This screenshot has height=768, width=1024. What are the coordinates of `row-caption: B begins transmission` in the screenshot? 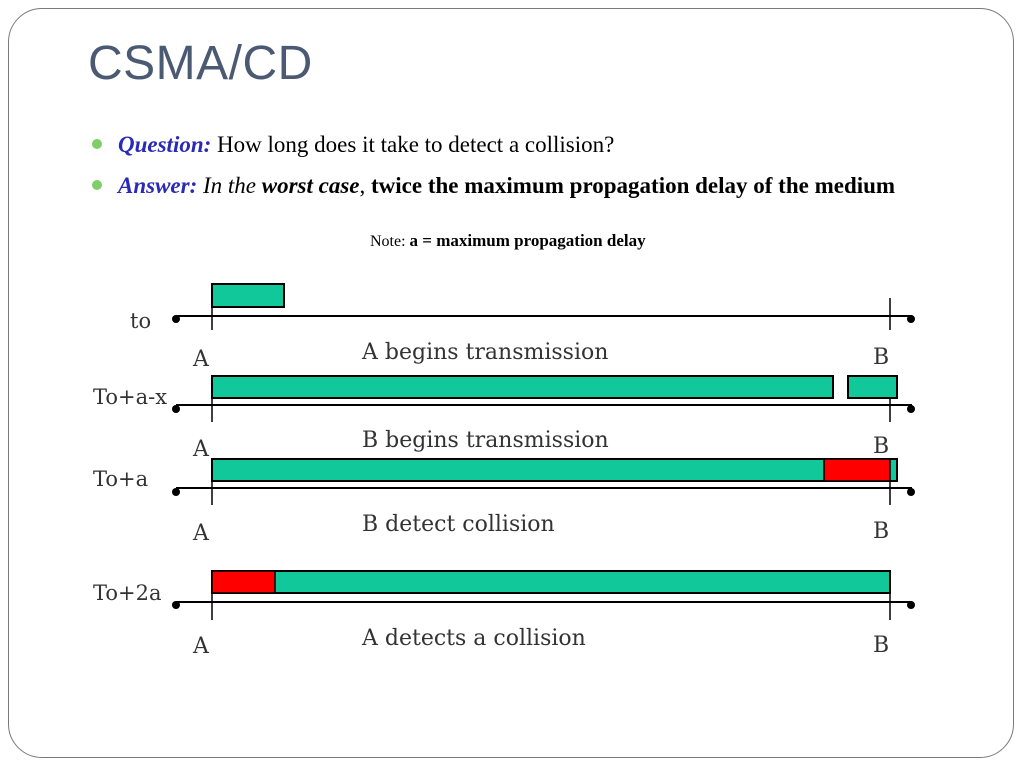 It's located at (485, 440).